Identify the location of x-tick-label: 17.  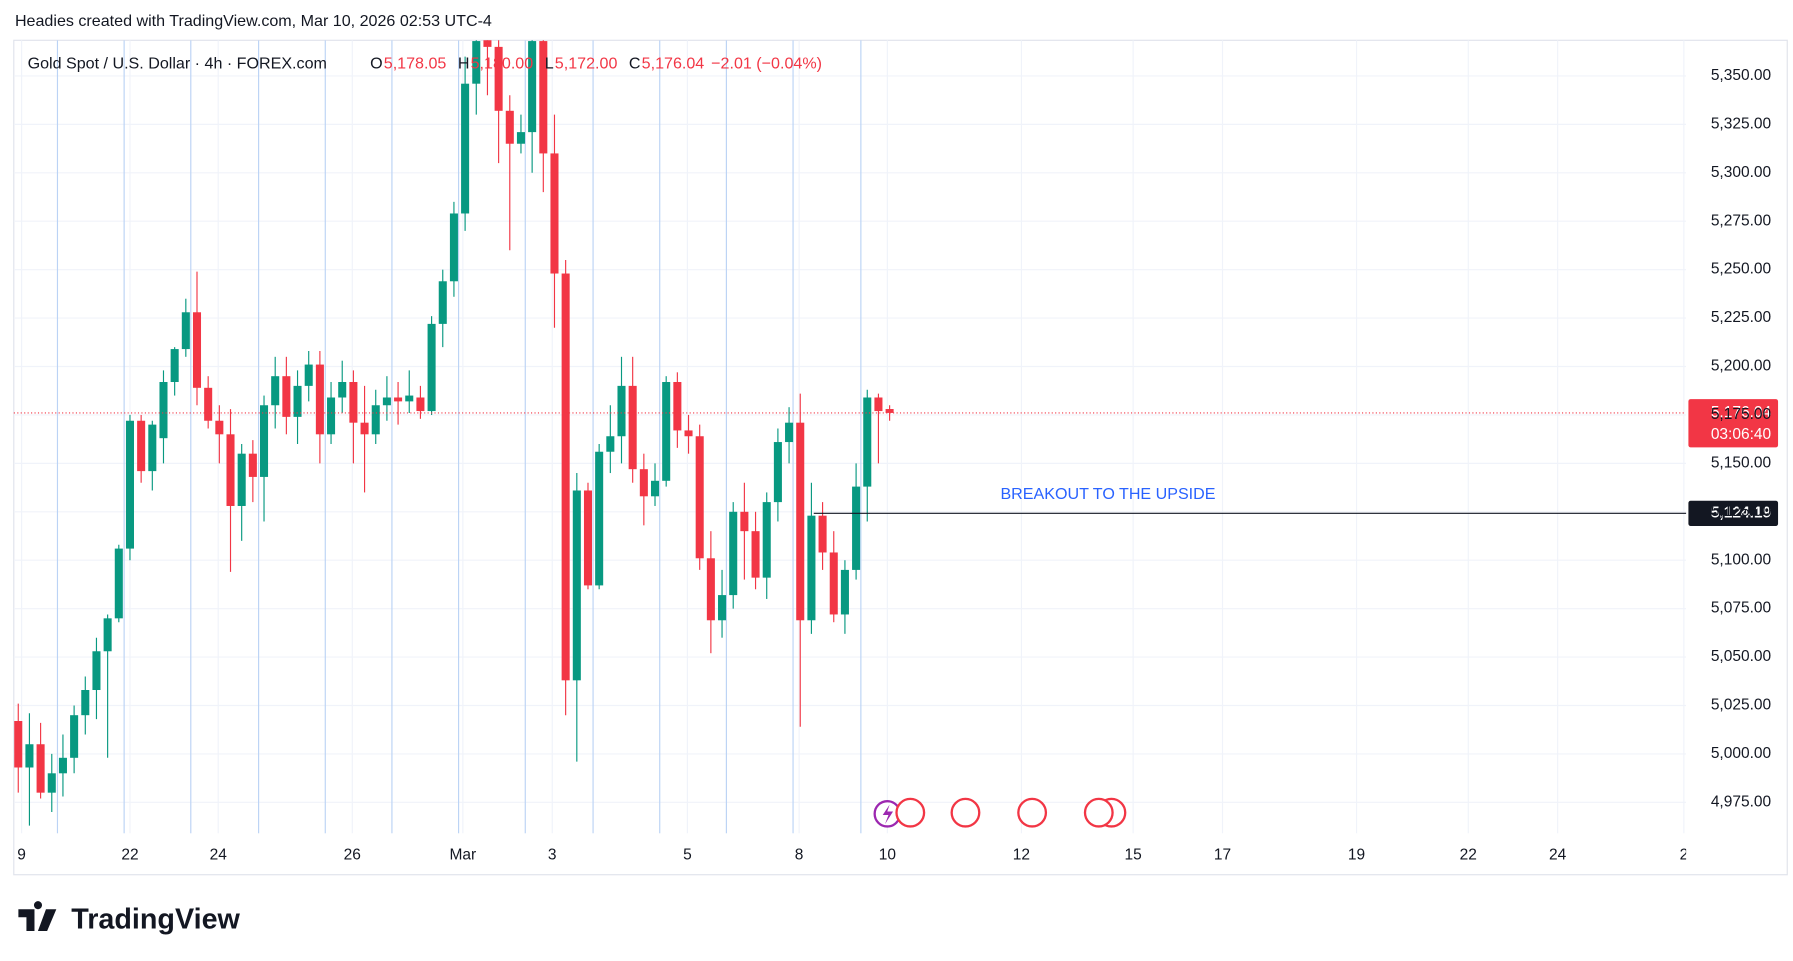
(1222, 854).